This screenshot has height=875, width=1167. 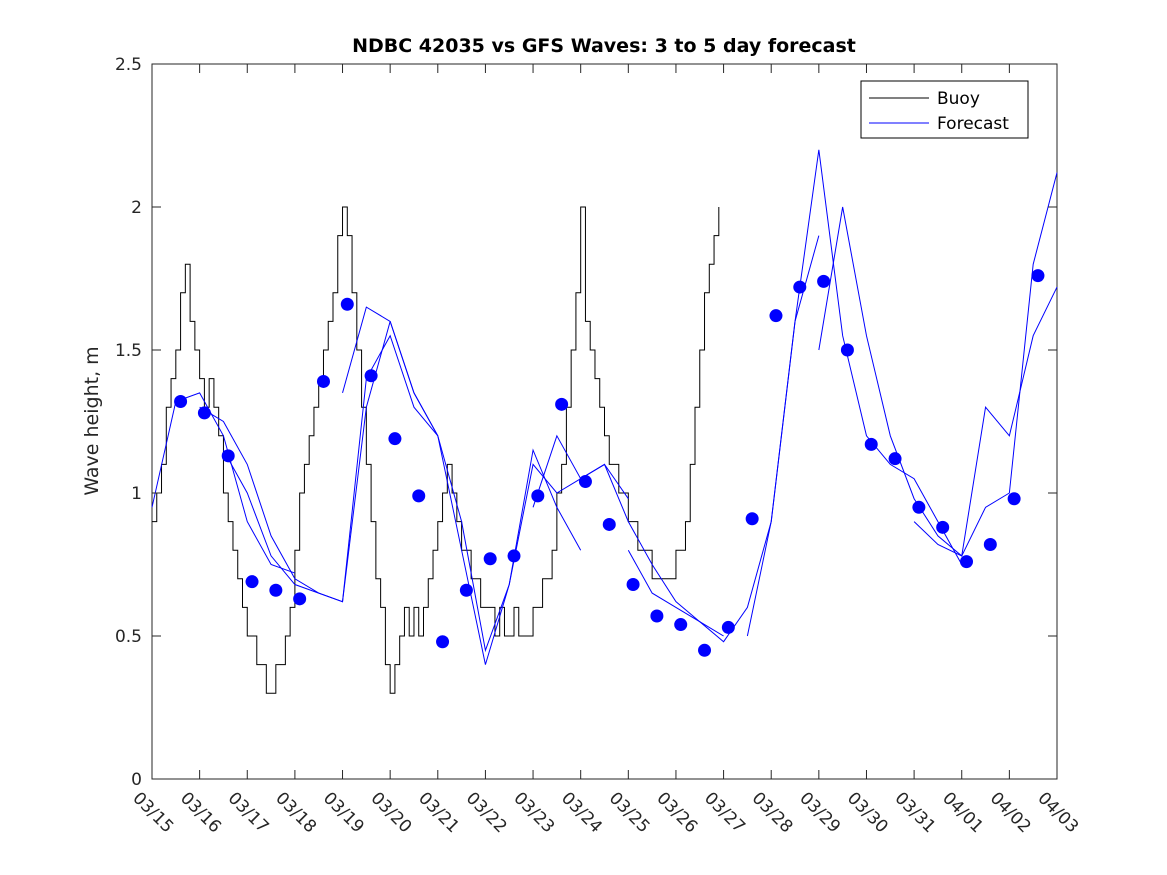 I want to click on y-axis-label: Wave height, m, so click(x=92, y=420).